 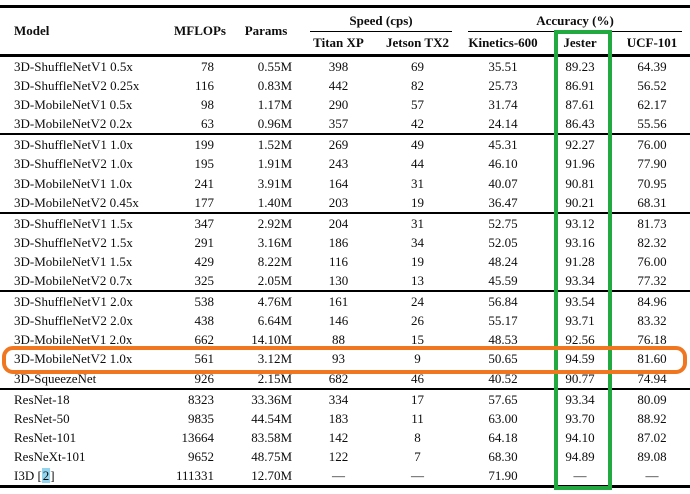 What do you see at coordinates (34, 475) in the screenshot?
I see `model-cell: I3D [2]` at bounding box center [34, 475].